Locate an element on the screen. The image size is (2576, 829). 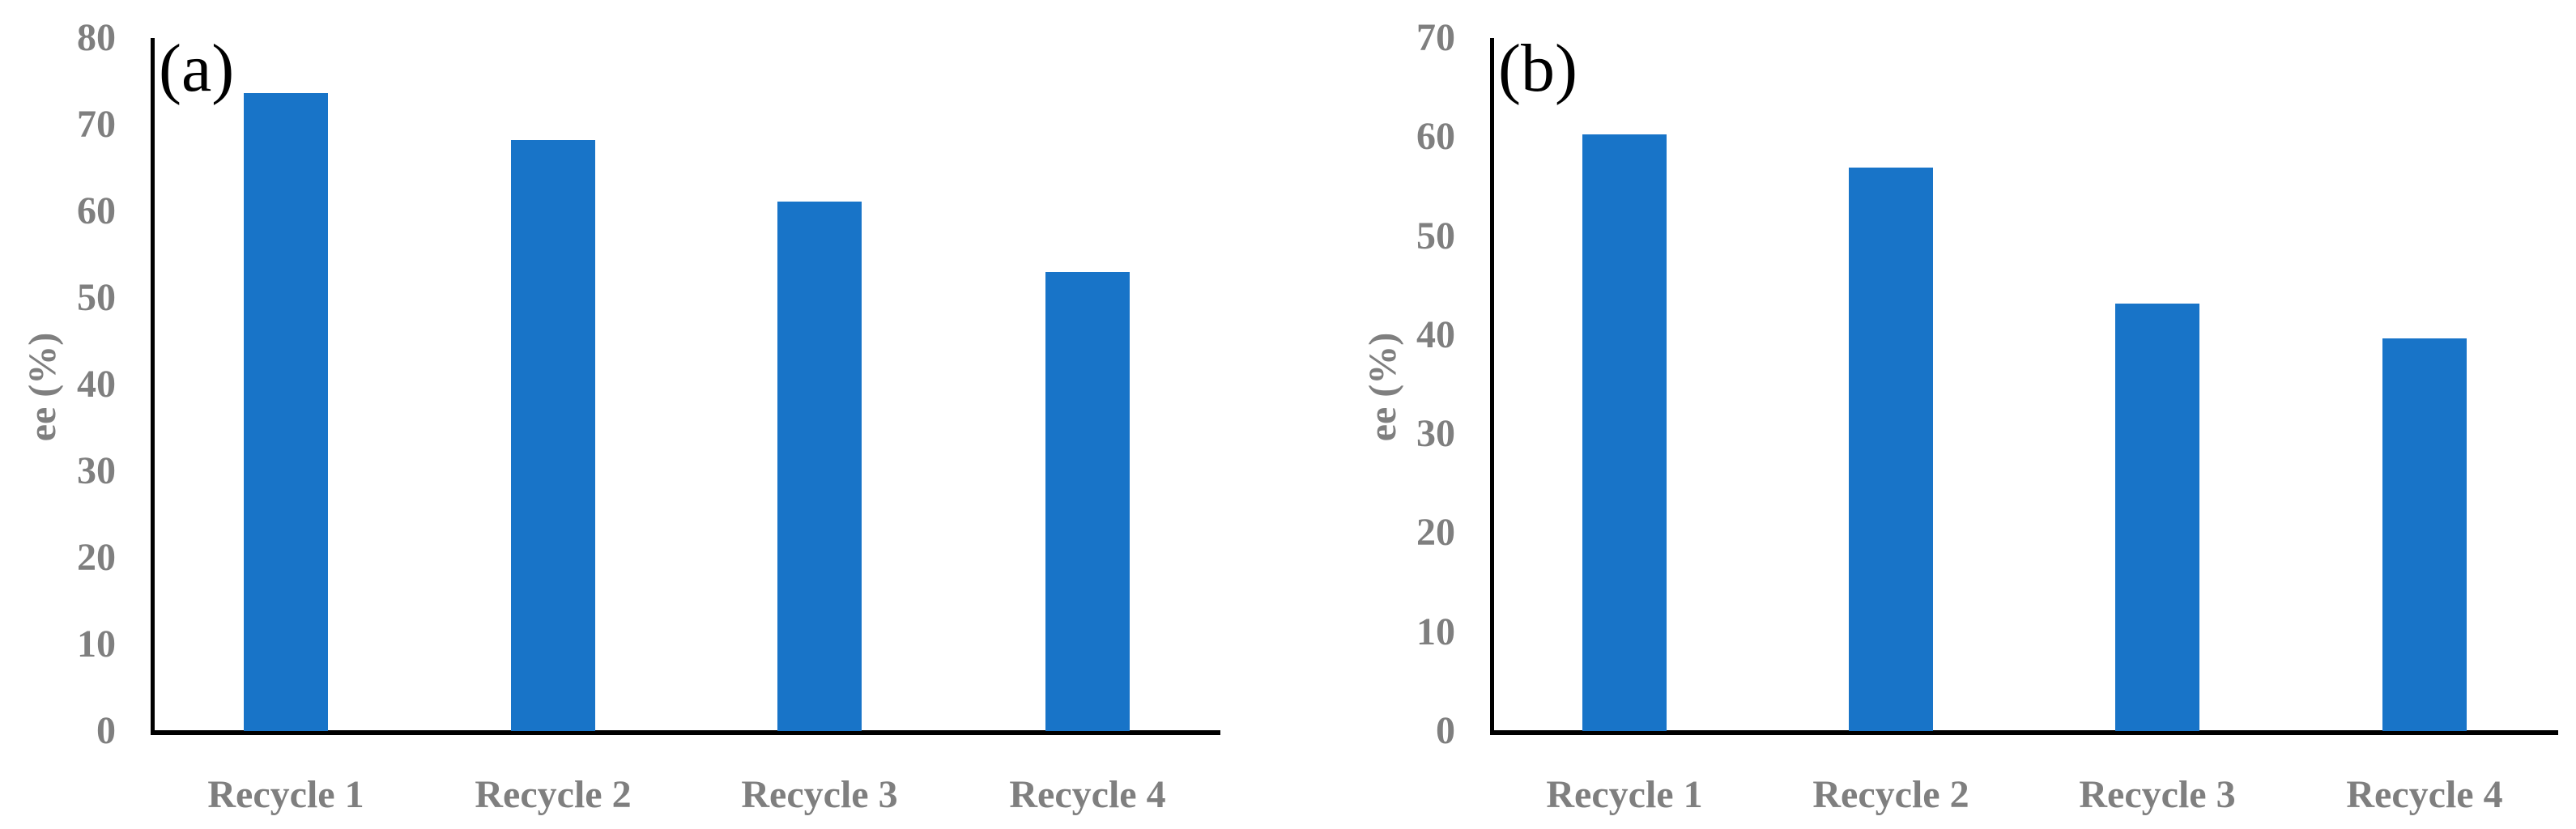
y-axis-title: ee (%) is located at coordinates (1382, 387).